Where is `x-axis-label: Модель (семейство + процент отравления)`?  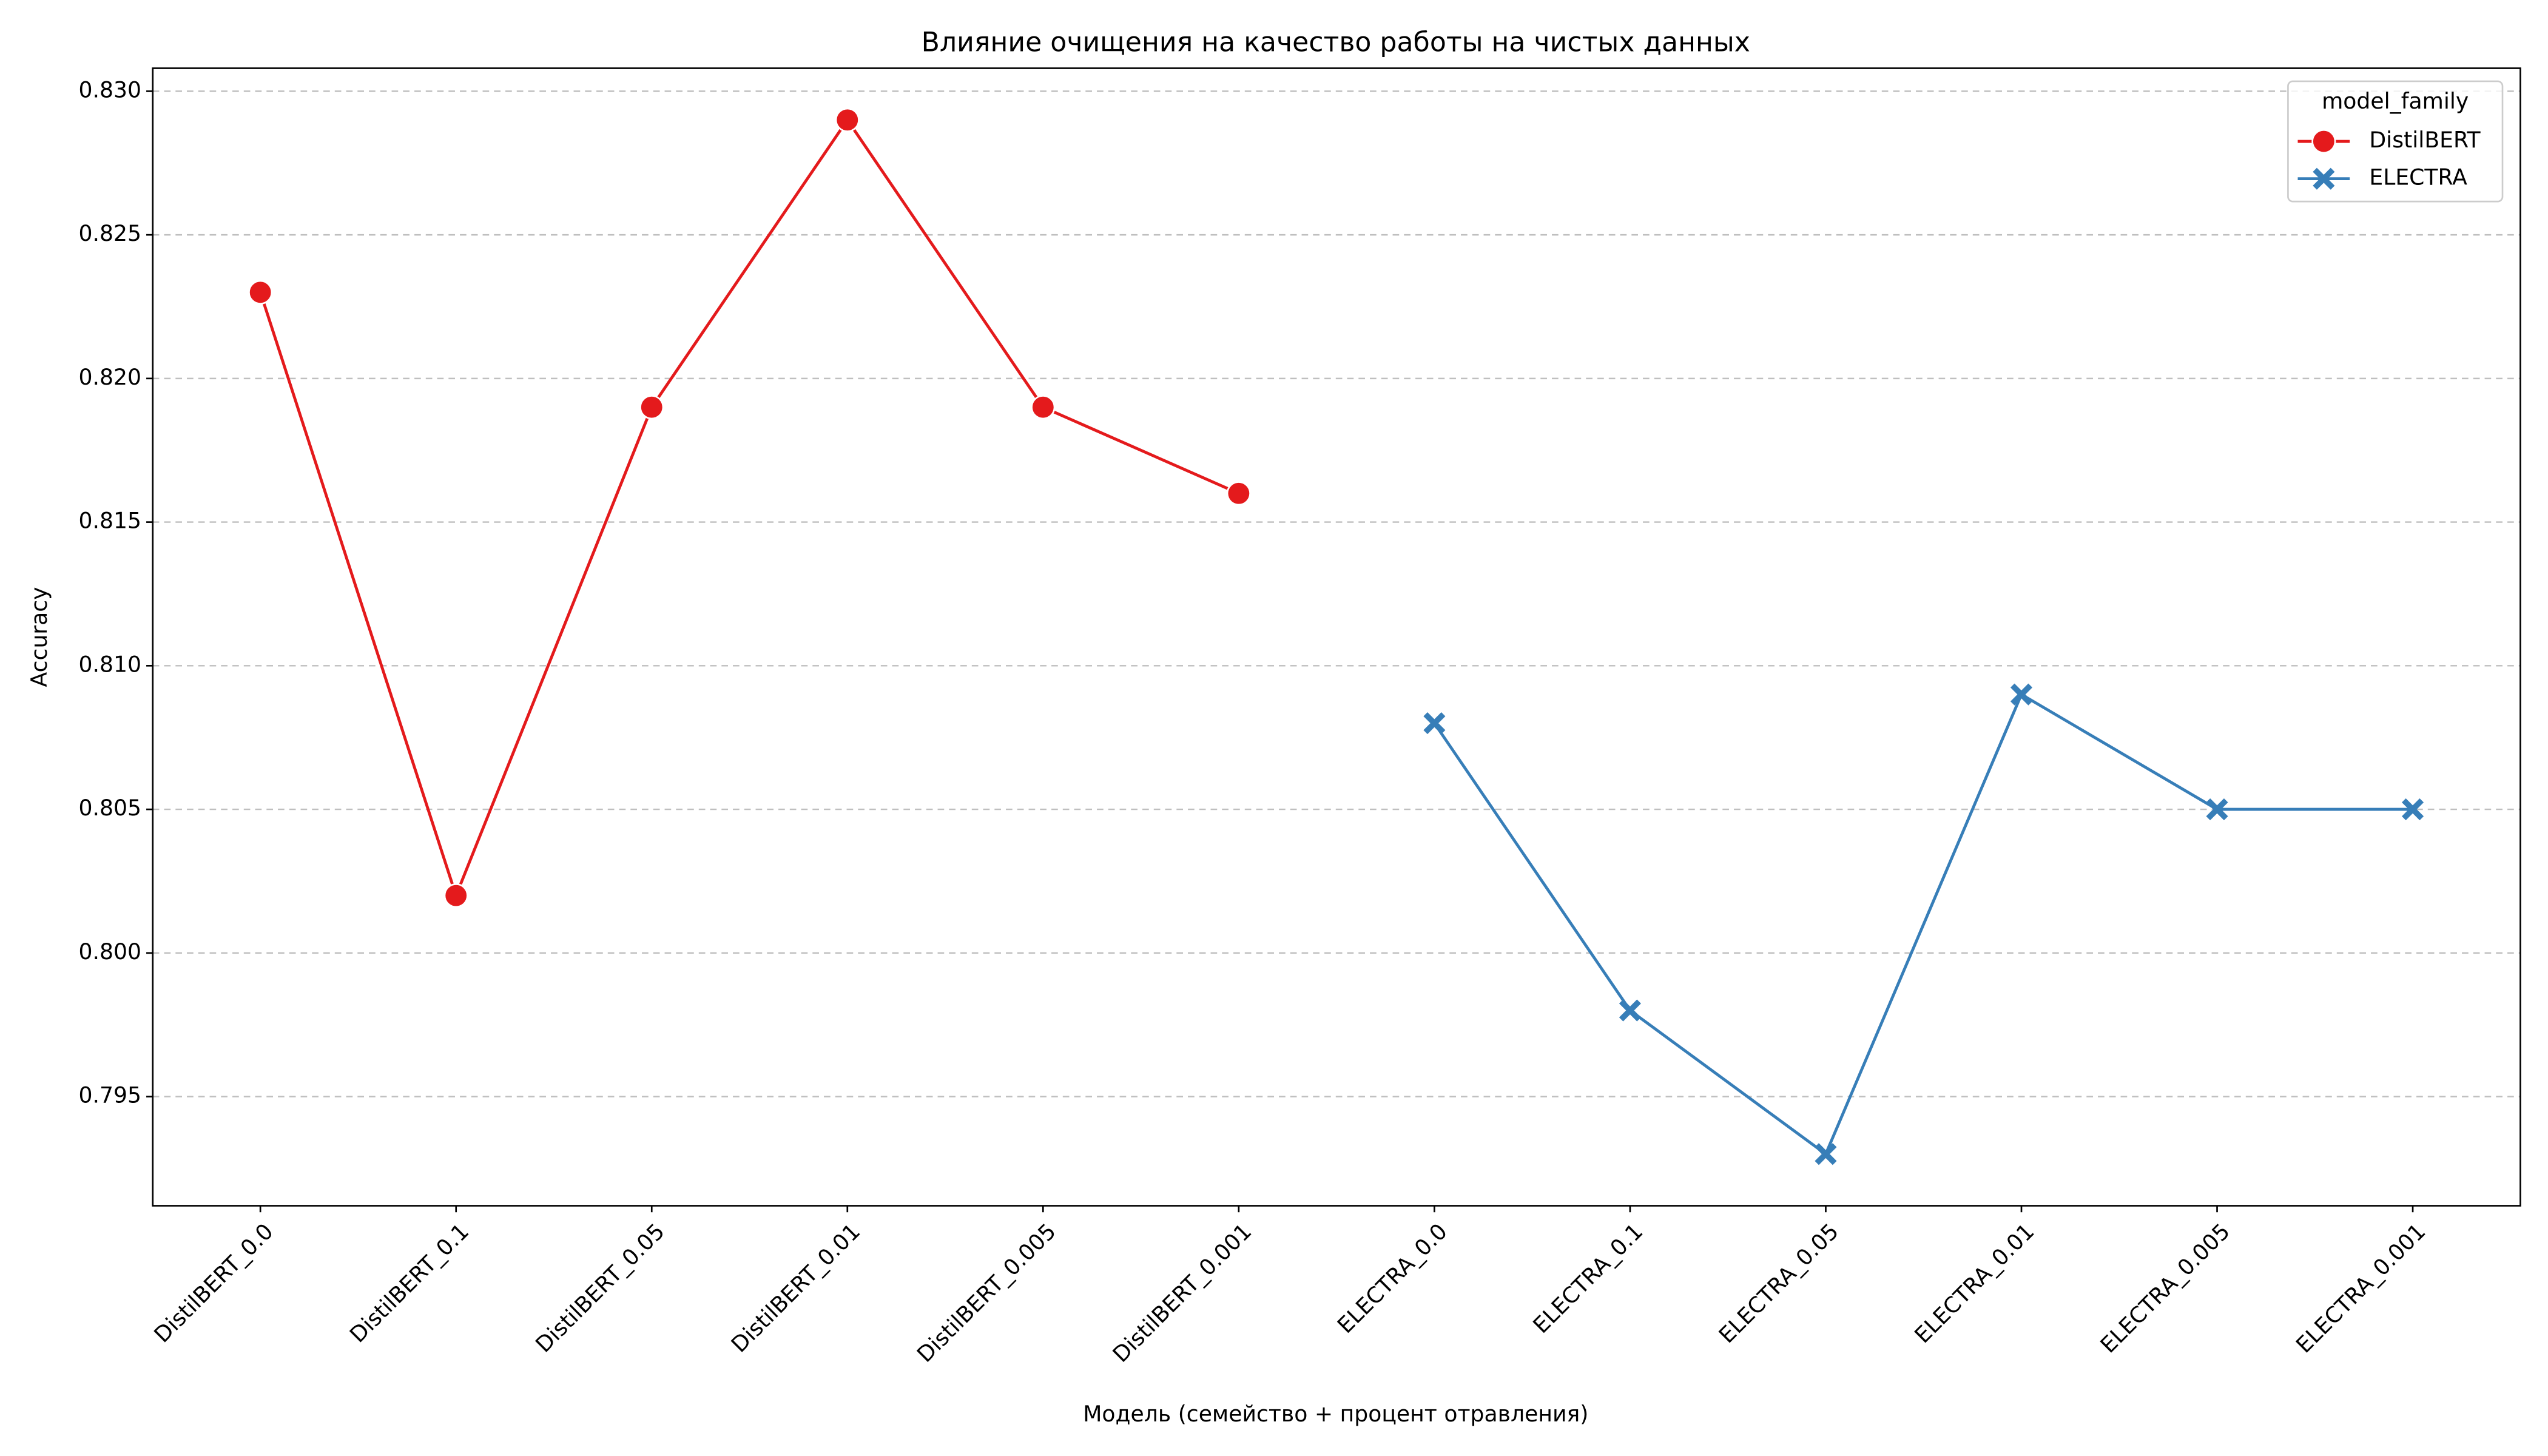 x-axis-label: Модель (семейство + процент отравления) is located at coordinates (1335, 1414).